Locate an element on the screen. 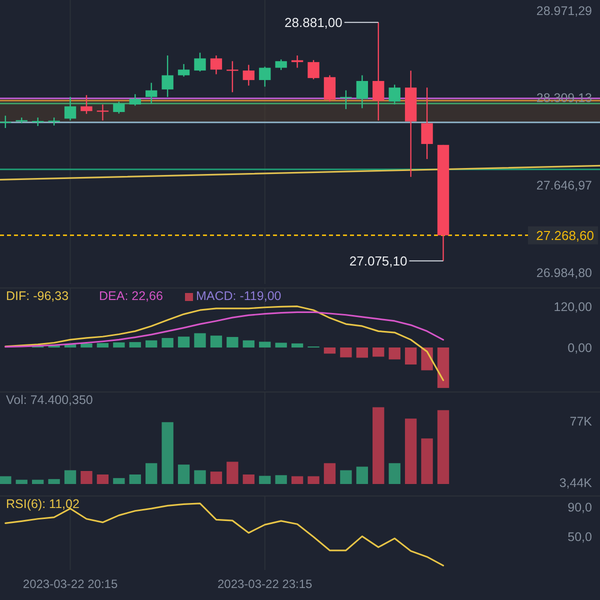  y-tick-label: 120,00 is located at coordinates (573, 307).